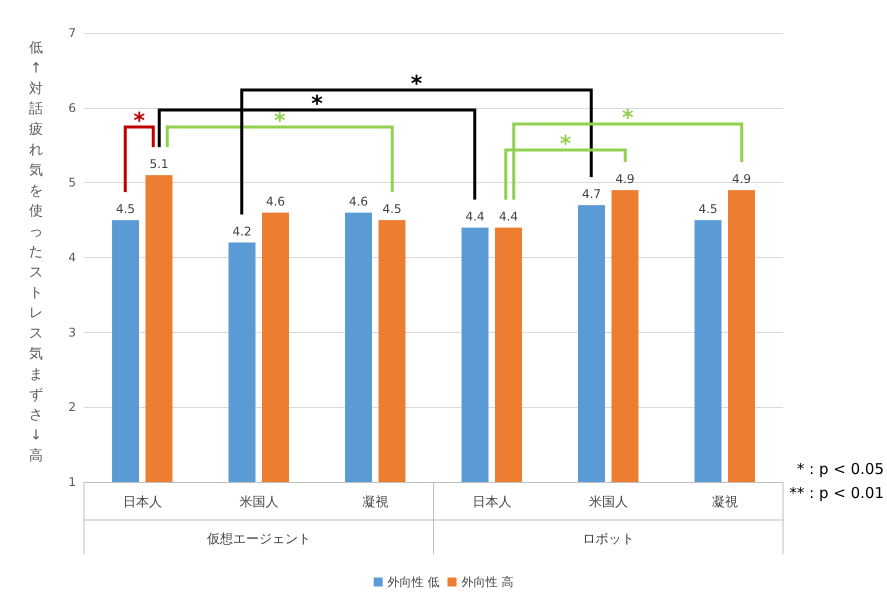 The height and width of the screenshot is (599, 887). What do you see at coordinates (72, 482) in the screenshot?
I see `y-tick-label: 1` at bounding box center [72, 482].